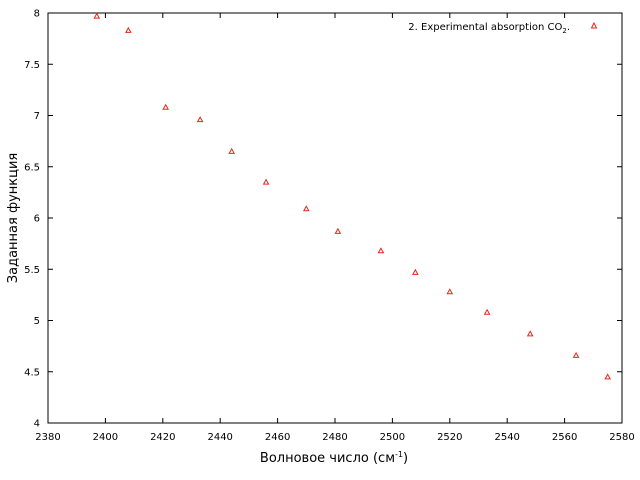  Describe the element at coordinates (277, 437) in the screenshot. I see `x-tick-label: 2460` at that location.